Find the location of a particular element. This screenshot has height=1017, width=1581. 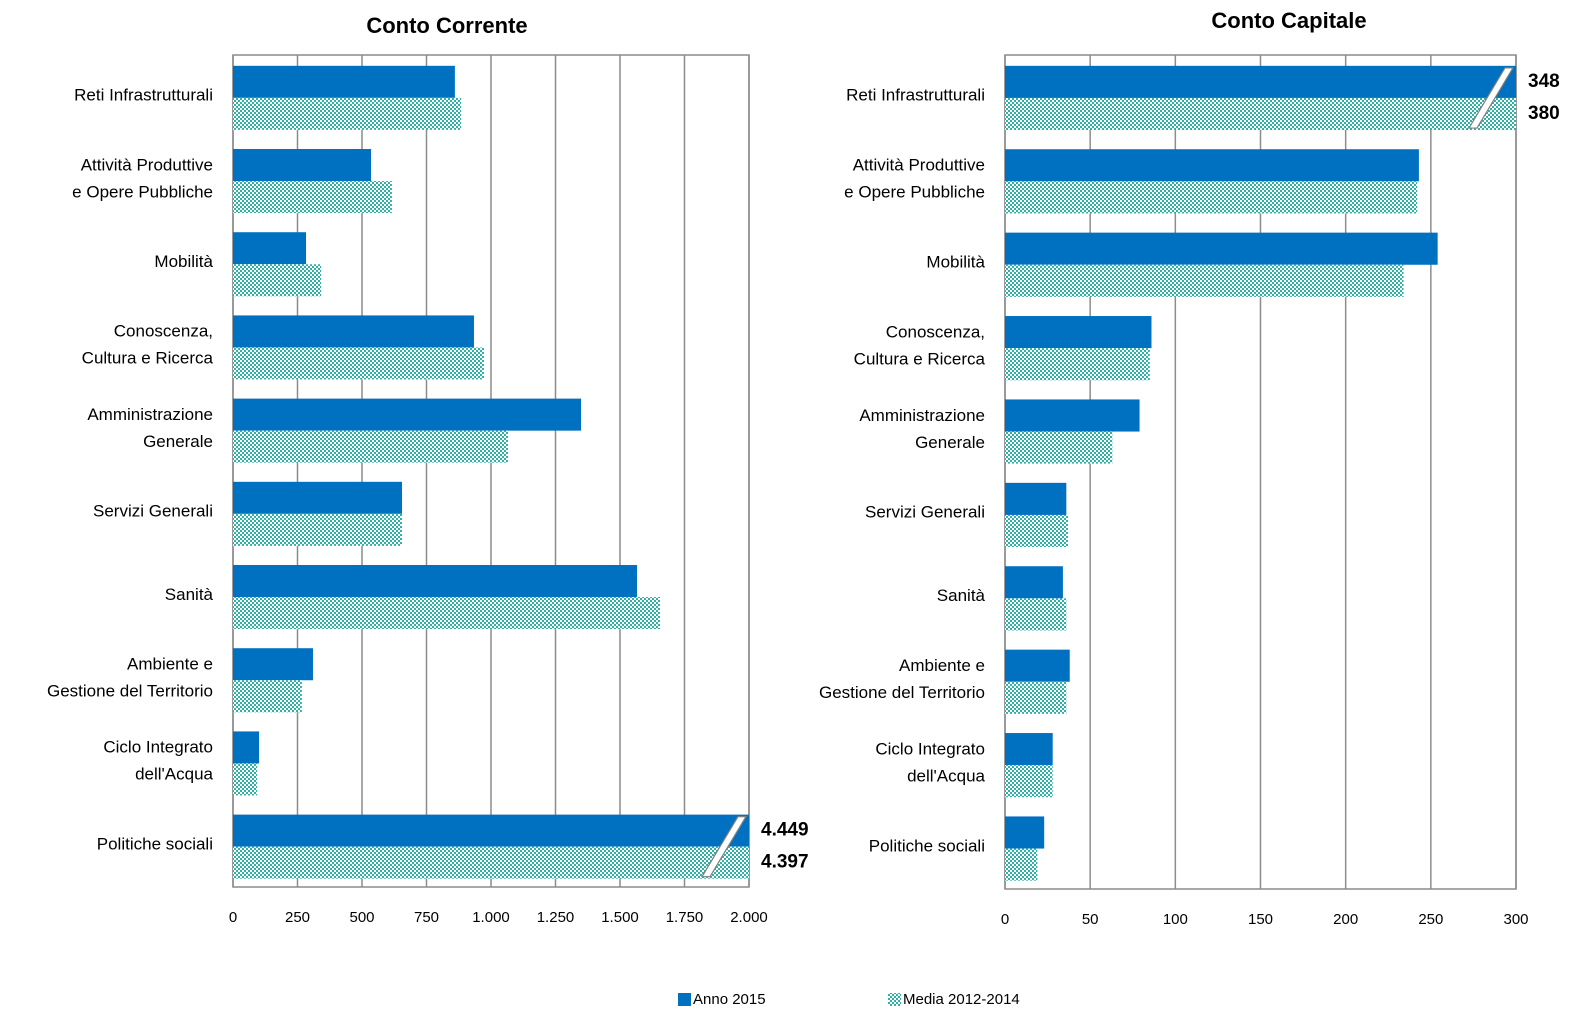

x-tick-label: 750 is located at coordinates (426, 917).